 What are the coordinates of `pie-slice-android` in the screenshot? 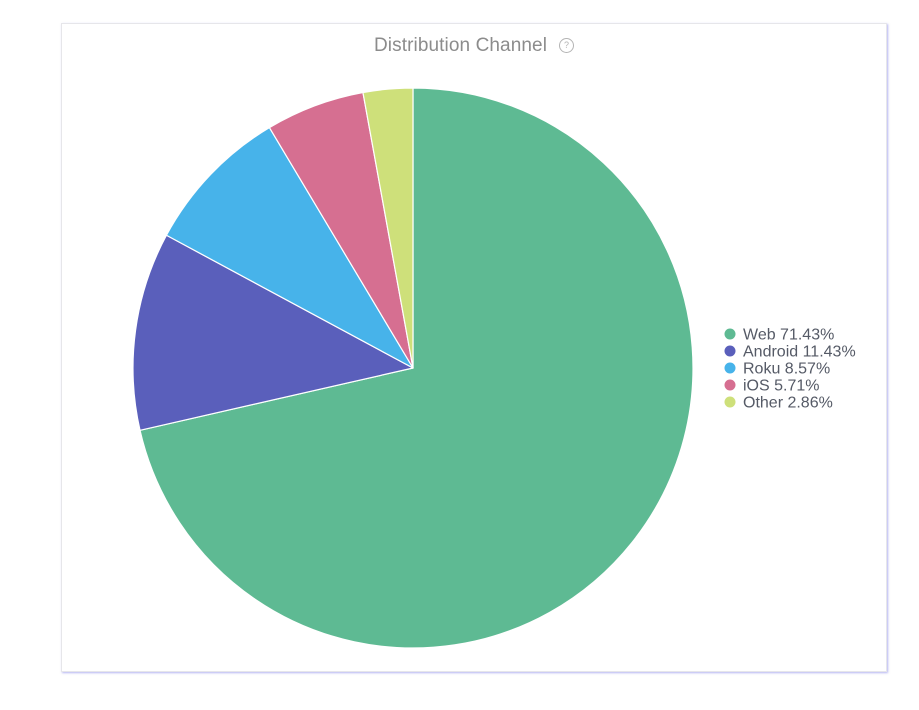 It's located at (273, 332).